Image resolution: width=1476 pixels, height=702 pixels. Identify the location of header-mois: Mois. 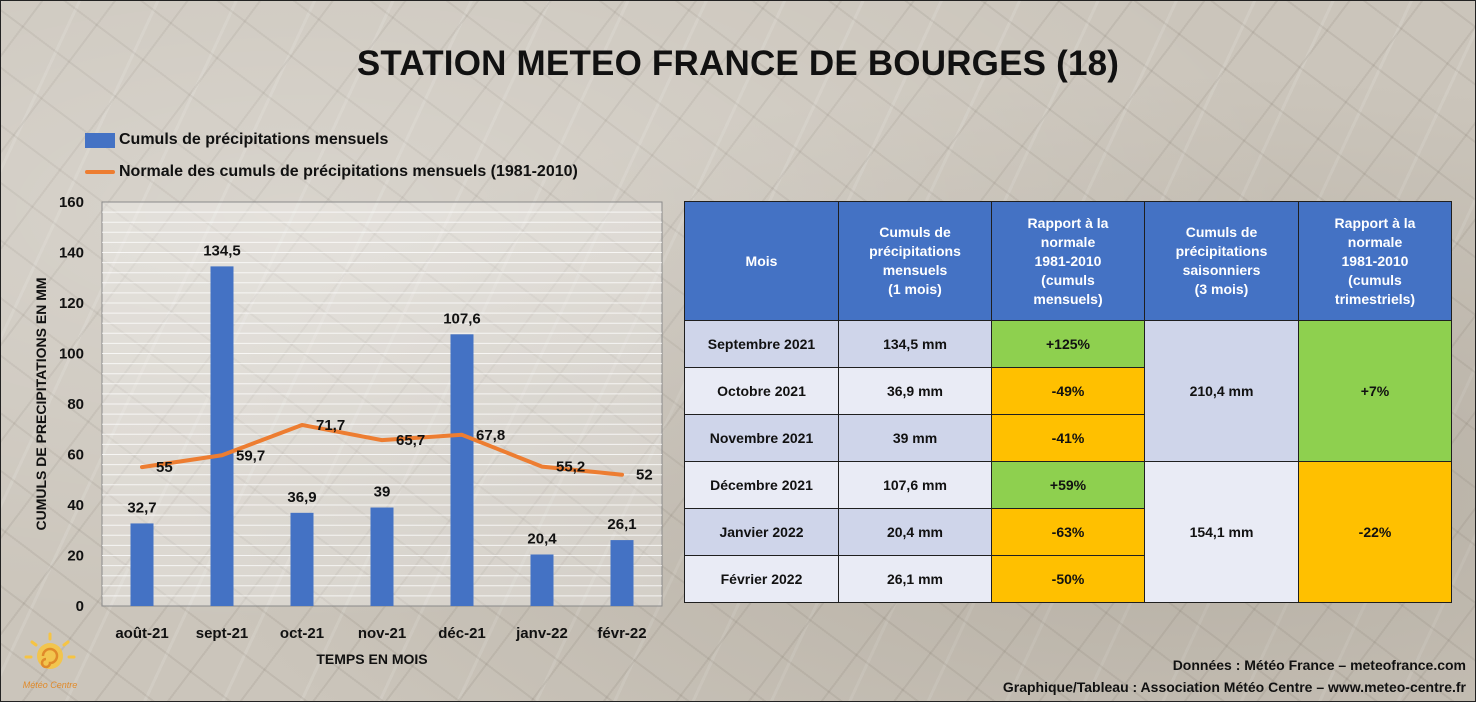
(761, 261).